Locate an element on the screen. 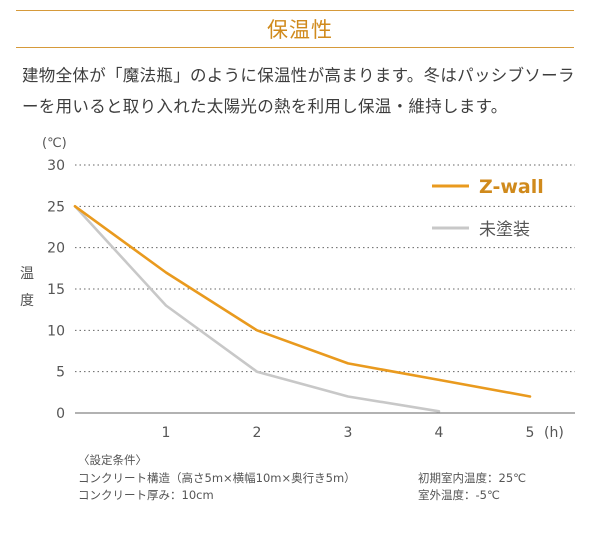 Image resolution: width=600 pixels, height=540 pixels. y-tick-label: 5 is located at coordinates (60, 373).